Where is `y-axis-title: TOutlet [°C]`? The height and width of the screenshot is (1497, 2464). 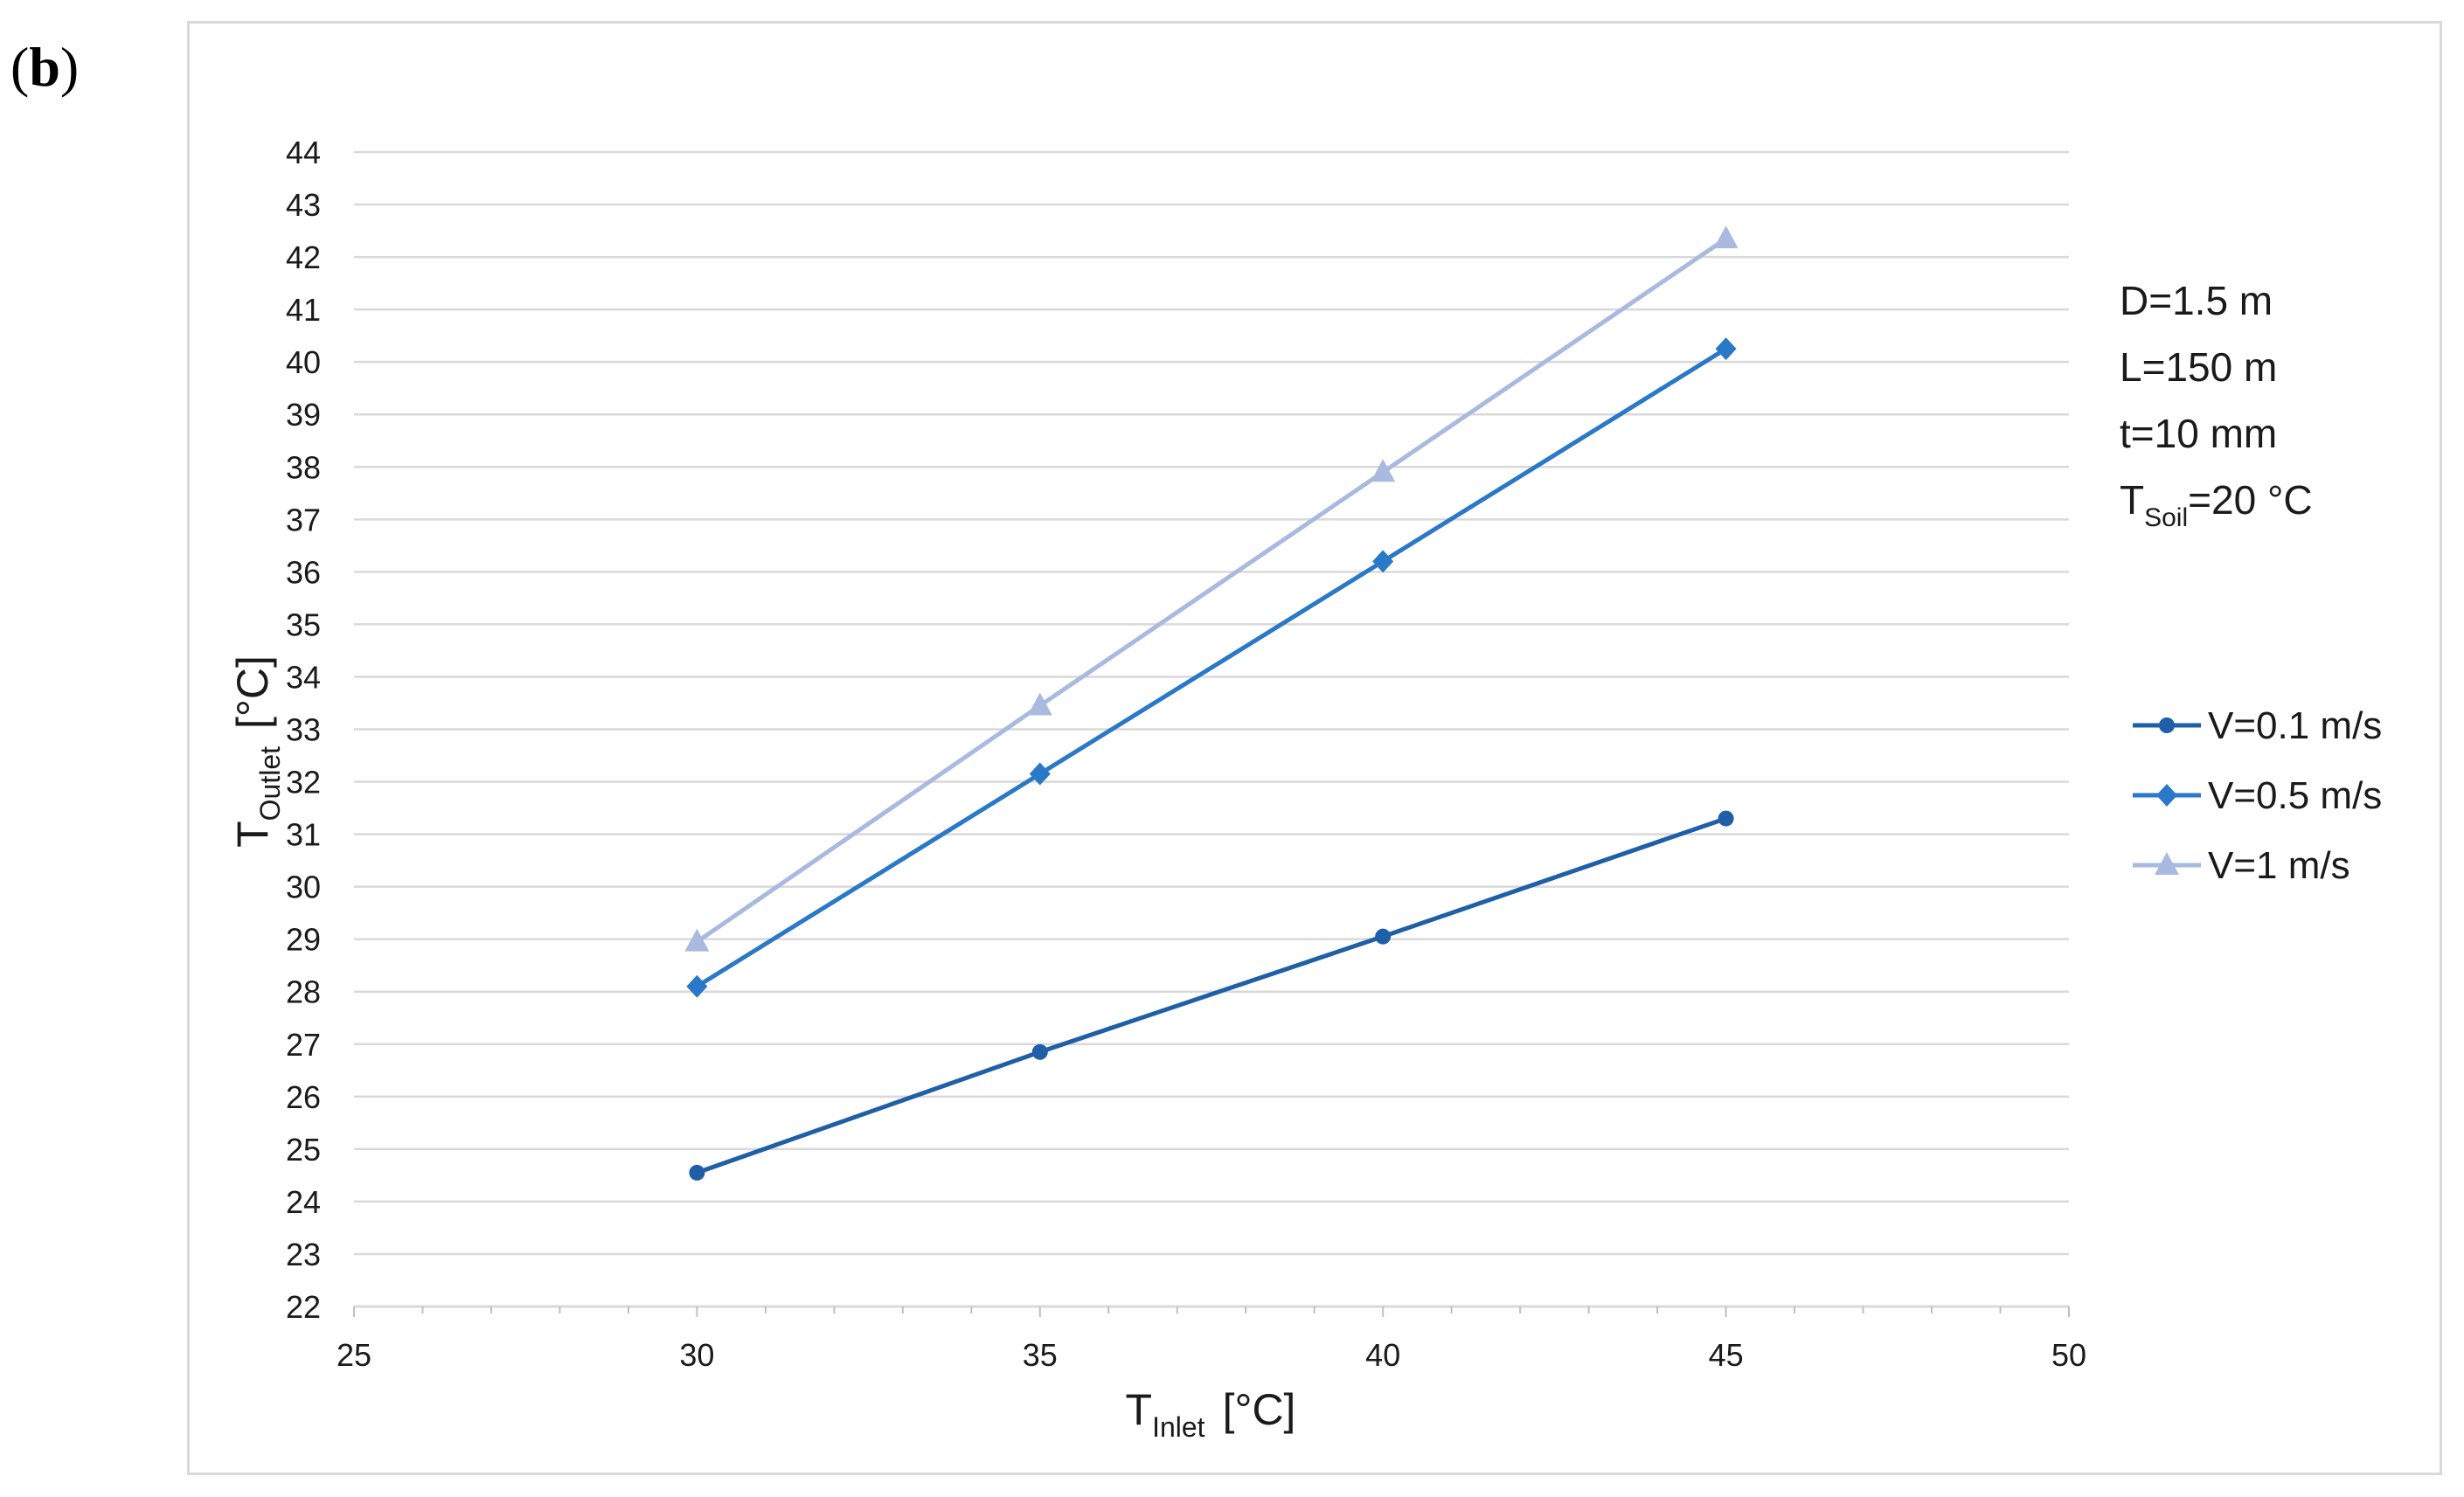 y-axis-title: TOutlet [°C] is located at coordinates (257, 751).